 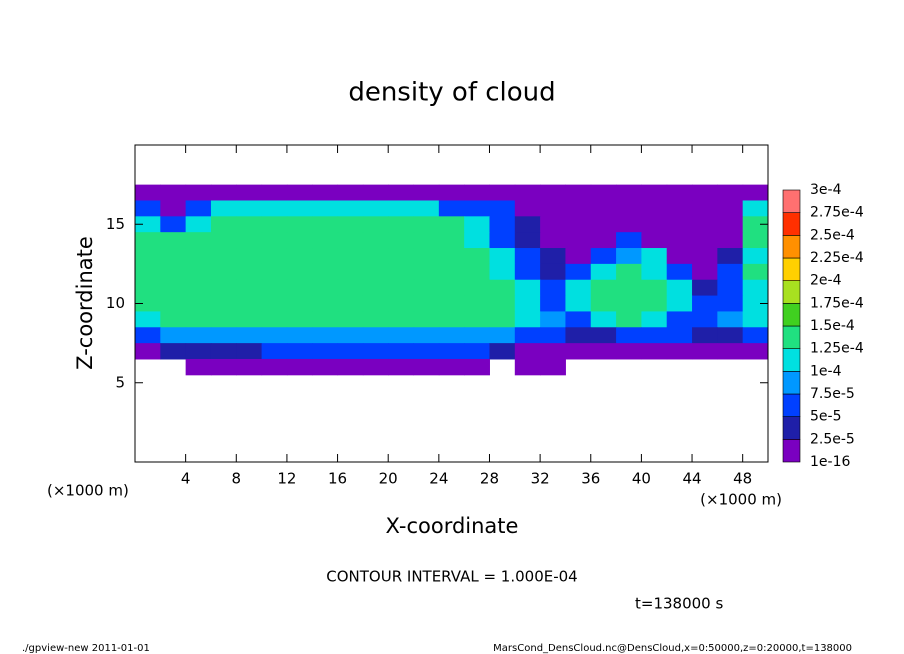 What do you see at coordinates (741, 500) in the screenshot?
I see `x-unit: (×1000 m)` at bounding box center [741, 500].